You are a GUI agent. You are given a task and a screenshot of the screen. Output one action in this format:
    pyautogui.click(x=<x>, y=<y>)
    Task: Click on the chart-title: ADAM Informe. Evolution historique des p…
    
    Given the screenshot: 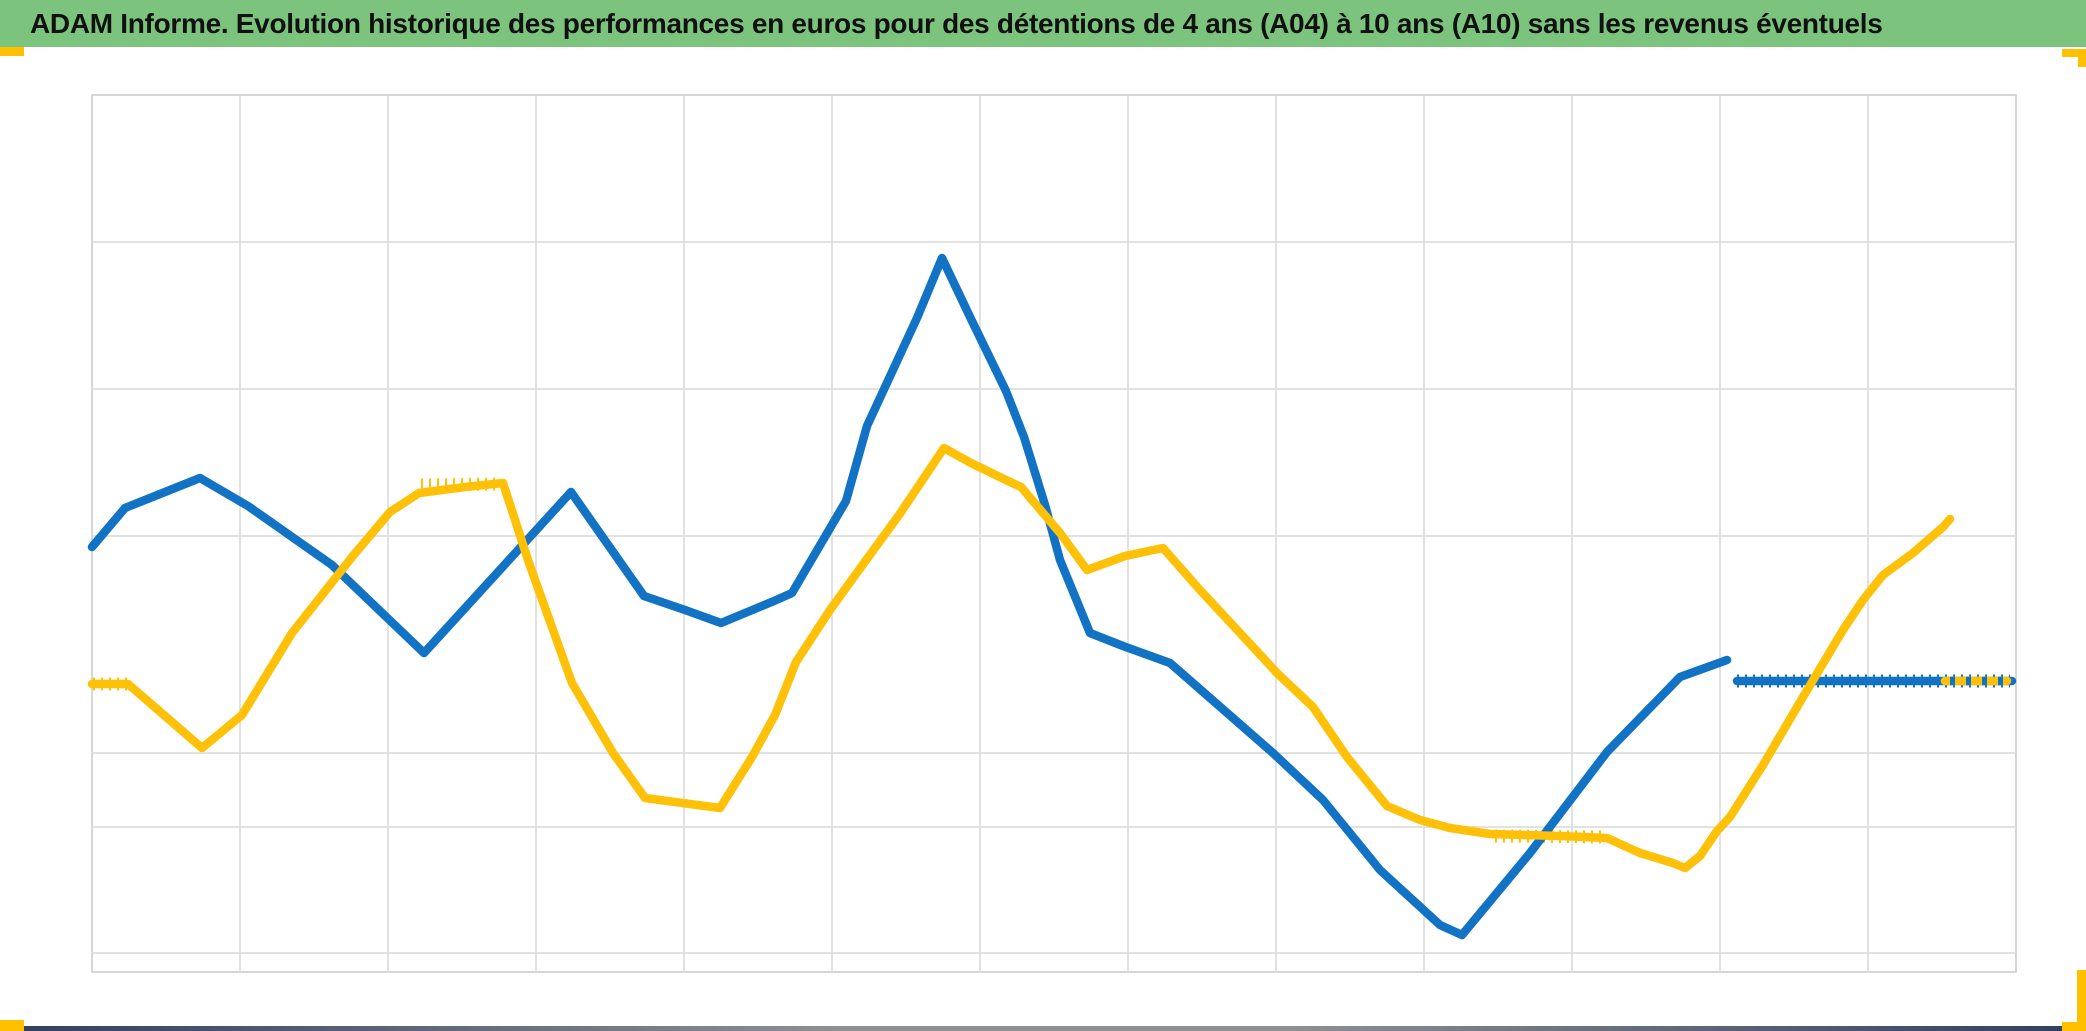 What is the action you would take?
    pyautogui.click(x=956, y=23)
    